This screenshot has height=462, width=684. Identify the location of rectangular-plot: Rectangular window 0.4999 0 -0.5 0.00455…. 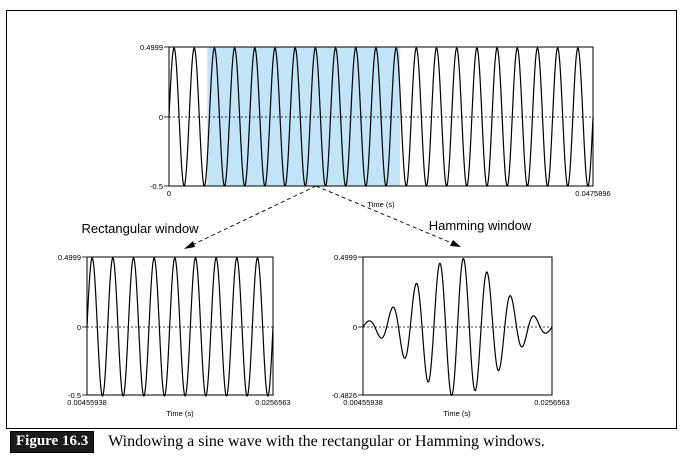
(174, 319).